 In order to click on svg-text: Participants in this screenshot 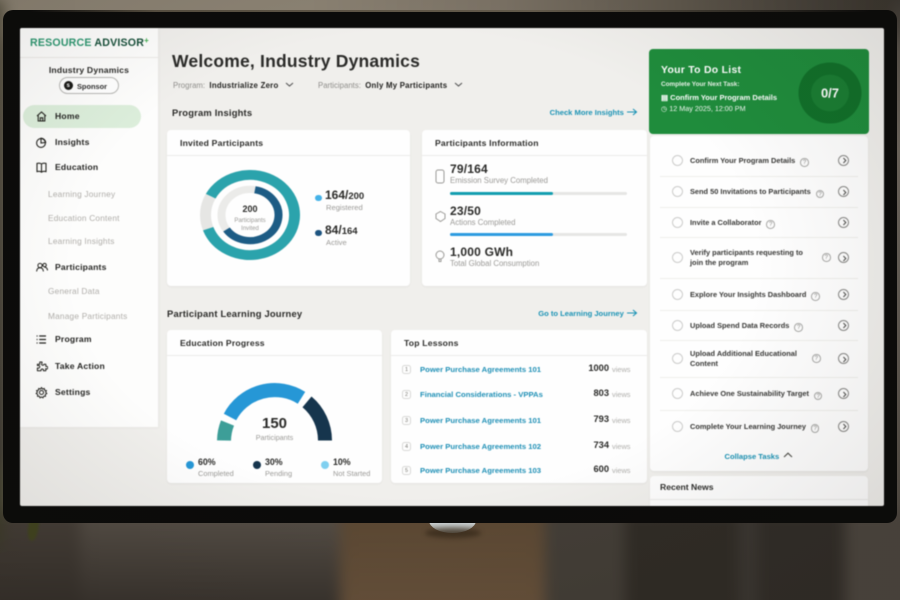, I will do `click(249, 221)`.